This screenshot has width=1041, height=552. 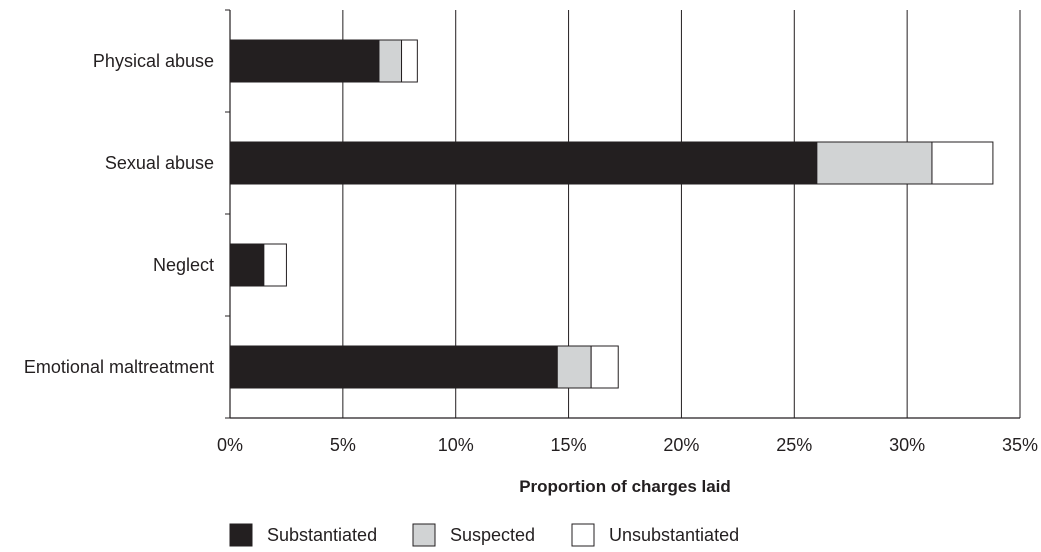 What do you see at coordinates (681, 445) in the screenshot?
I see `x-tick-label: 20%` at bounding box center [681, 445].